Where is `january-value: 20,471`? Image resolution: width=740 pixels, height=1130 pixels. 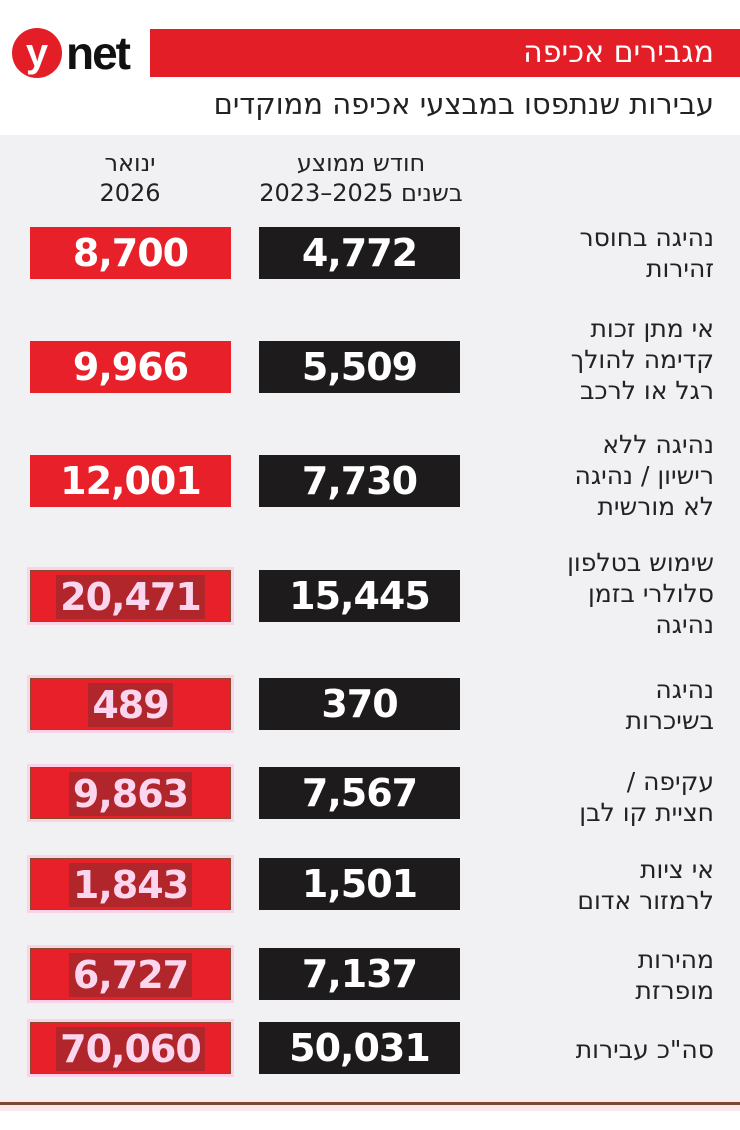 january-value: 20,471 is located at coordinates (130, 597).